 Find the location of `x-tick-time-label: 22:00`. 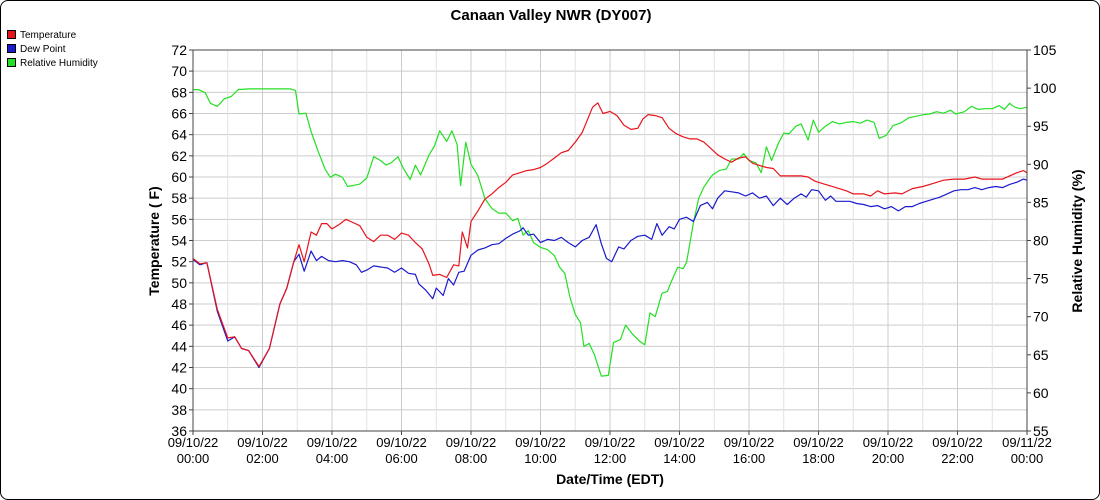

x-tick-time-label: 22:00 is located at coordinates (957, 458).